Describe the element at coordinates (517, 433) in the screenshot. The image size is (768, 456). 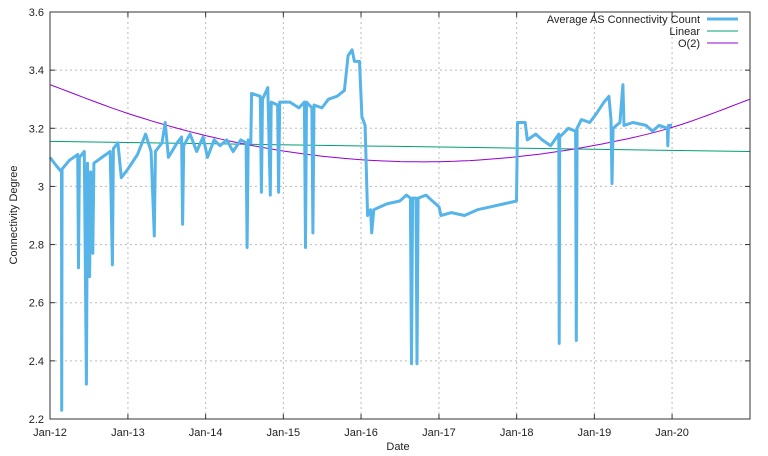
I see `x-tick-label: Jan-18` at that location.